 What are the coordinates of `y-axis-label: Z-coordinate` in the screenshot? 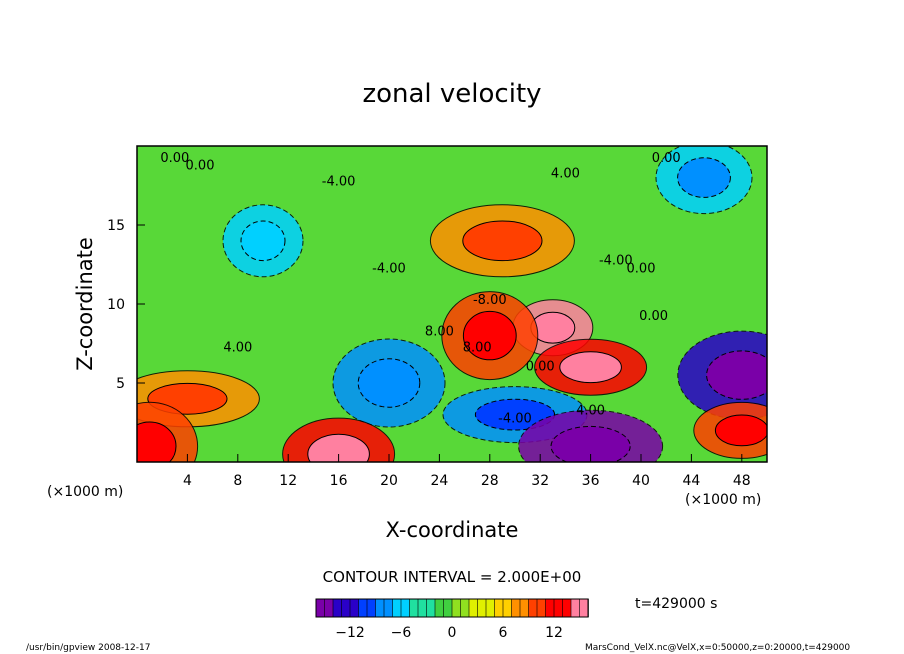 It's located at (85, 304).